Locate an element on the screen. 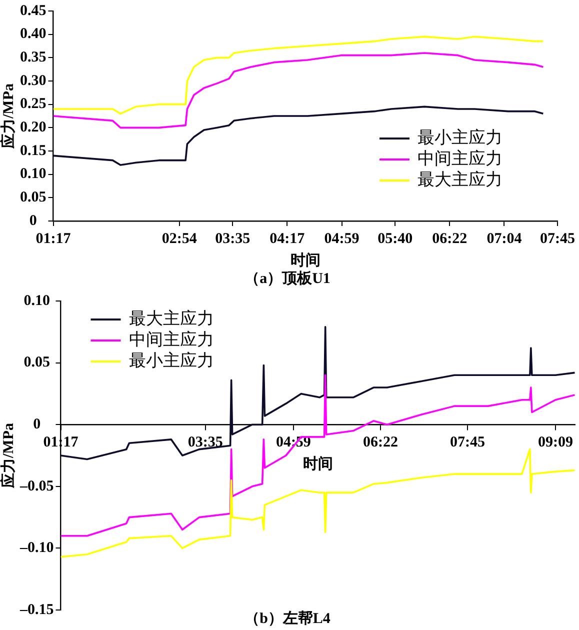  x-tick-label: 07:04 is located at coordinates (504, 238).